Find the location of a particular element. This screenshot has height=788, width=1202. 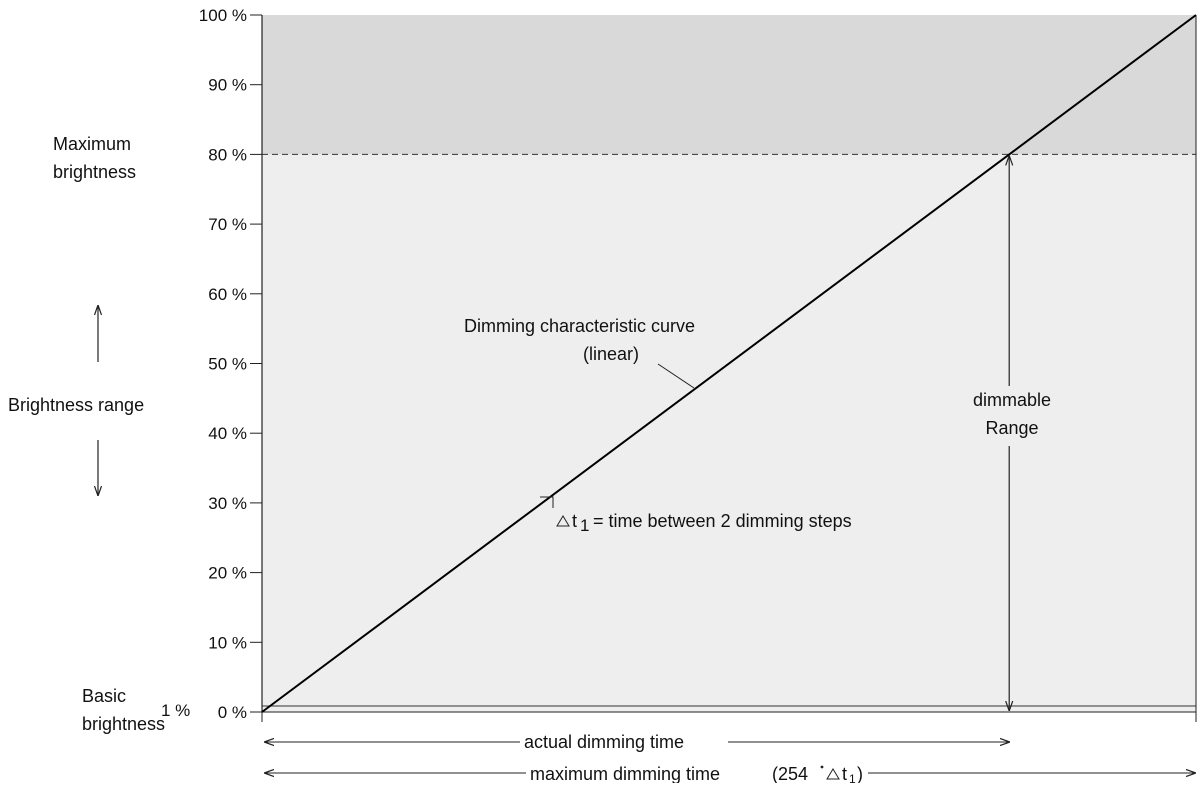

max-dimming-time-formula-close: ) is located at coordinates (860, 773).